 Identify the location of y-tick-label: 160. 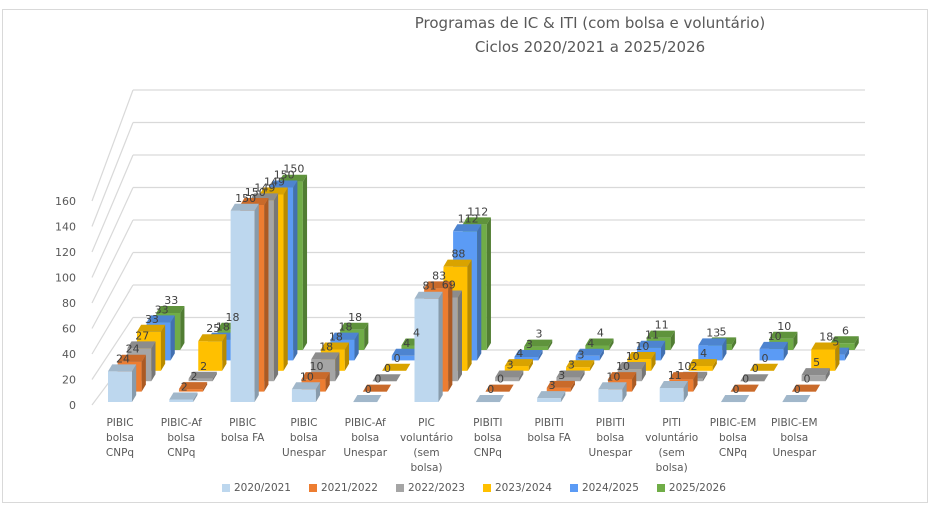
(65, 201).